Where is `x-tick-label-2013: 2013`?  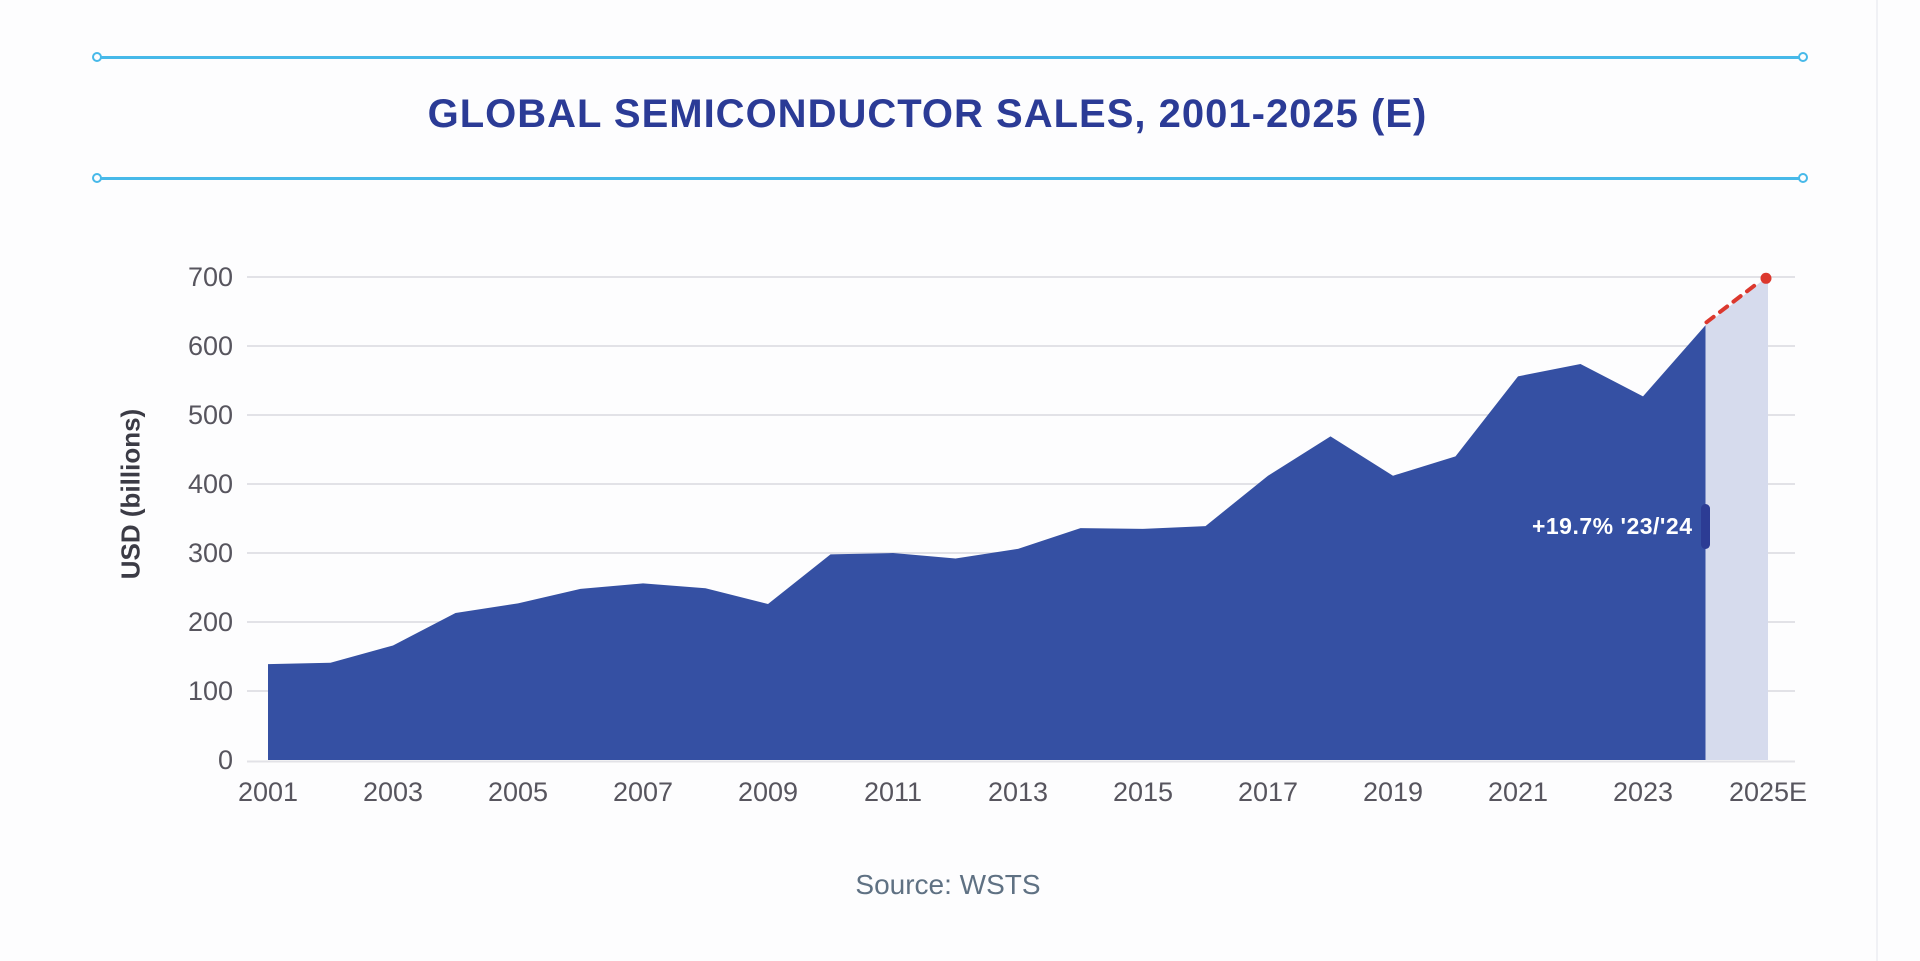
x-tick-label-2013: 2013 is located at coordinates (1018, 792).